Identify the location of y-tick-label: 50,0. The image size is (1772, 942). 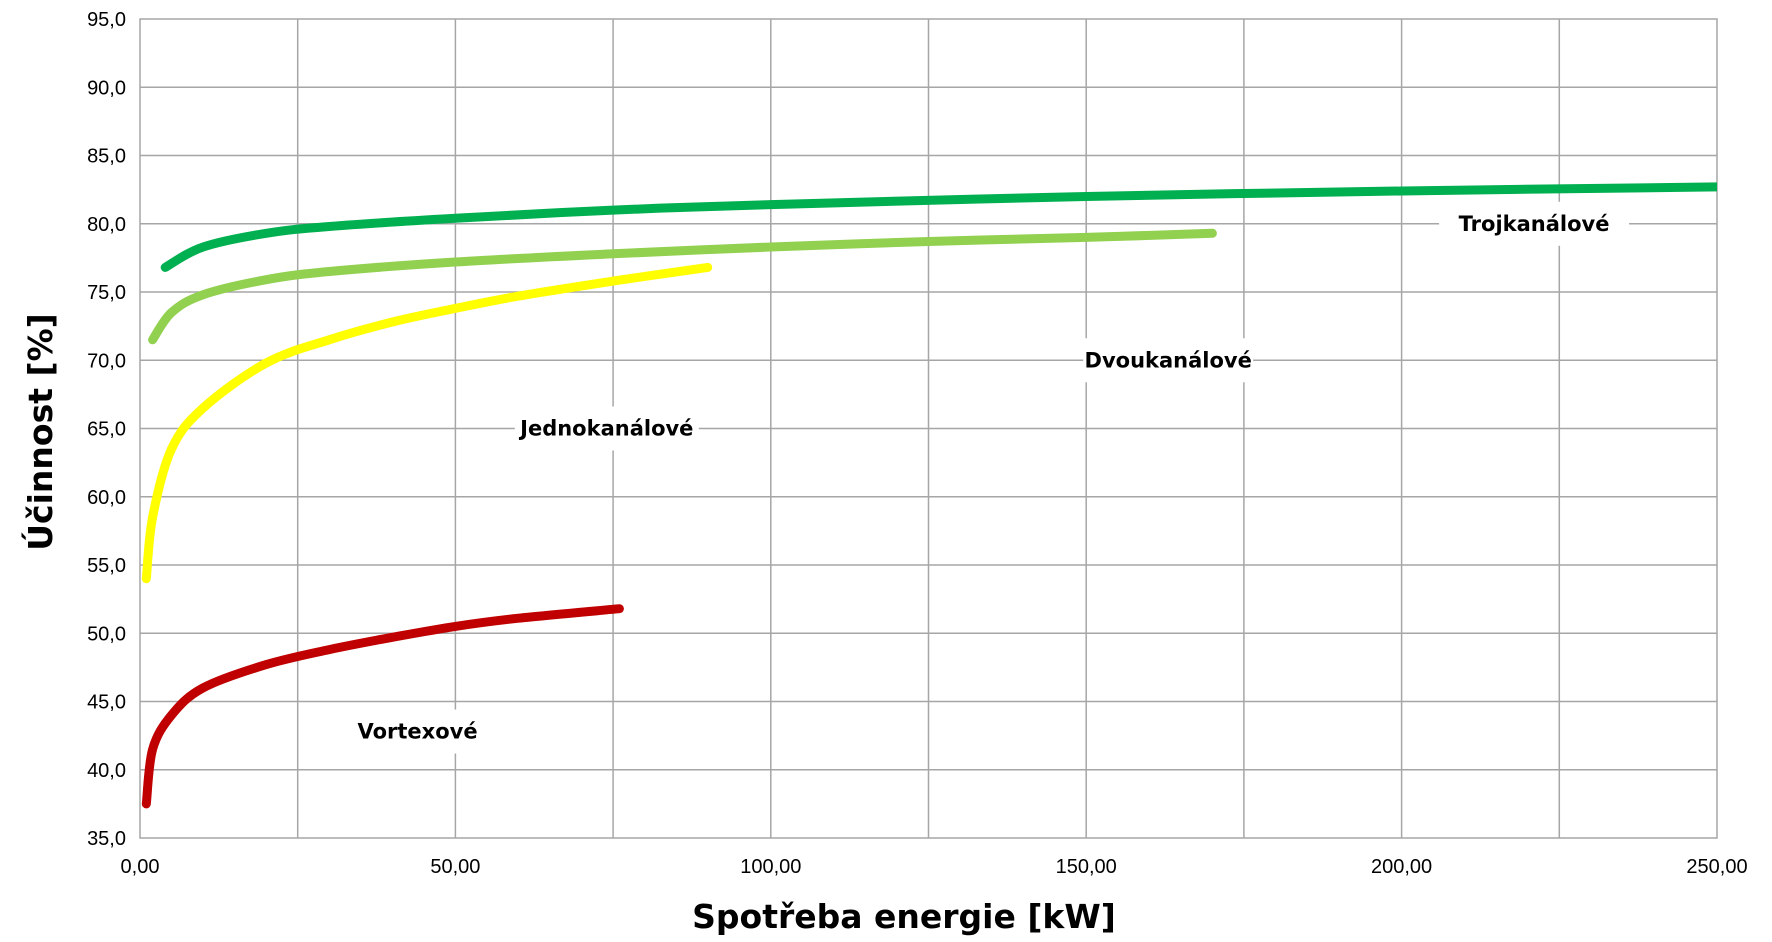
(106, 634).